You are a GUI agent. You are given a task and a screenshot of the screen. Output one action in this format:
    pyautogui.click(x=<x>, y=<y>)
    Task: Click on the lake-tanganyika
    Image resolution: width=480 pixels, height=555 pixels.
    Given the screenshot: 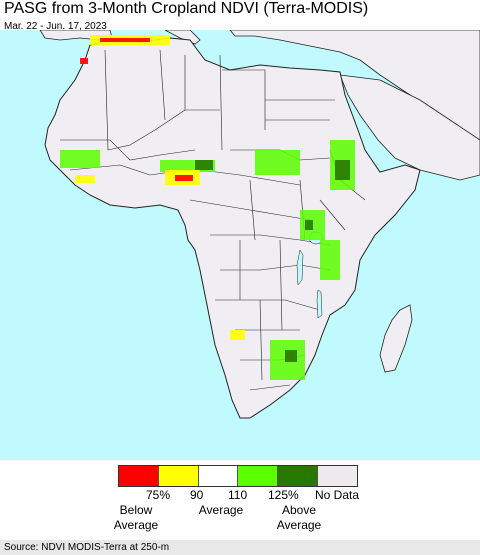 What is the action you would take?
    pyautogui.click(x=300, y=267)
    